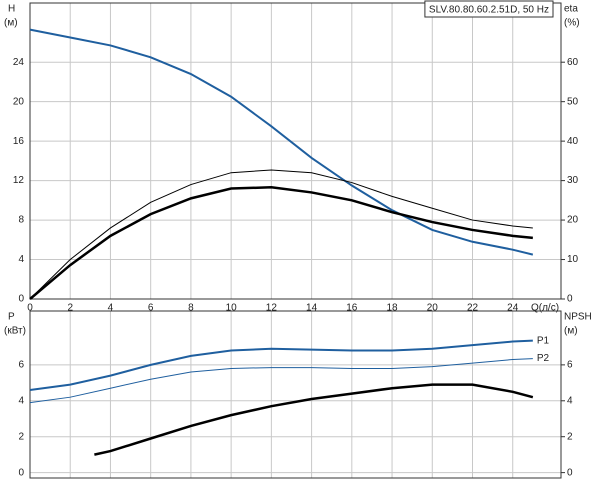 This screenshot has height=480, width=592. I want to click on y2-axis-label: NPSH, so click(578, 317).